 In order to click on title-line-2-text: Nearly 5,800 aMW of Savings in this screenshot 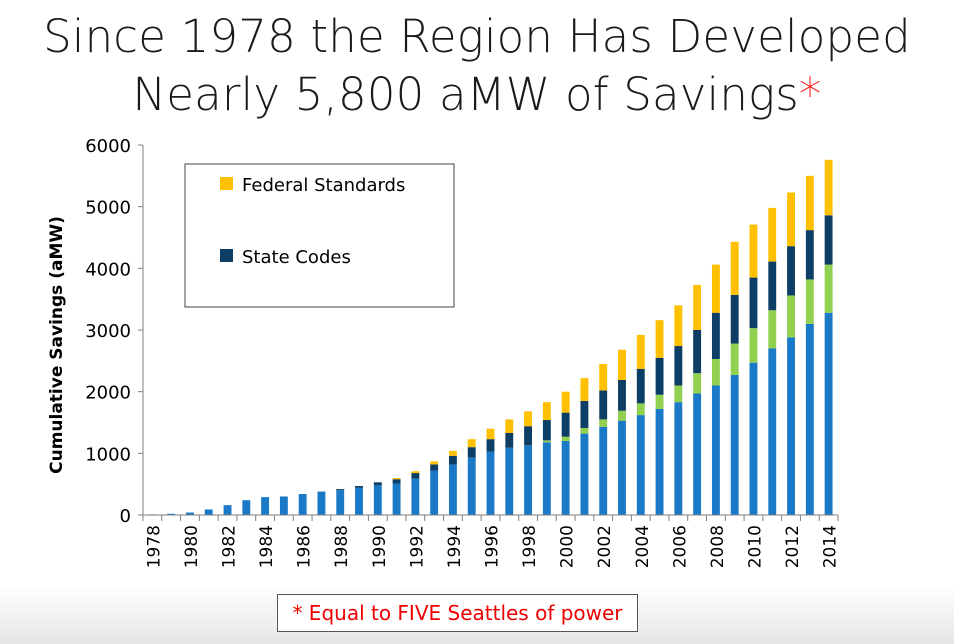, I will do `click(465, 94)`.